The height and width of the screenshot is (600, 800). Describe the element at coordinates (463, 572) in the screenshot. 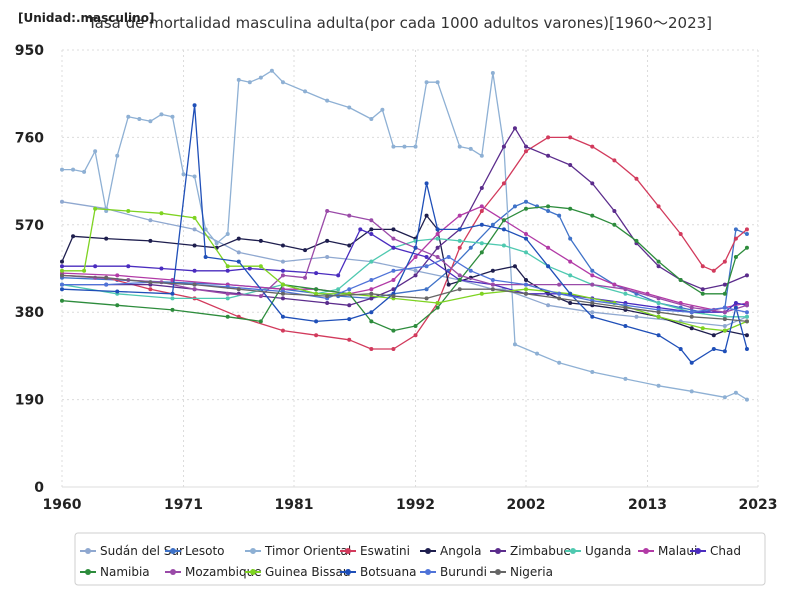

I see `legend-label: Burundi` at that location.